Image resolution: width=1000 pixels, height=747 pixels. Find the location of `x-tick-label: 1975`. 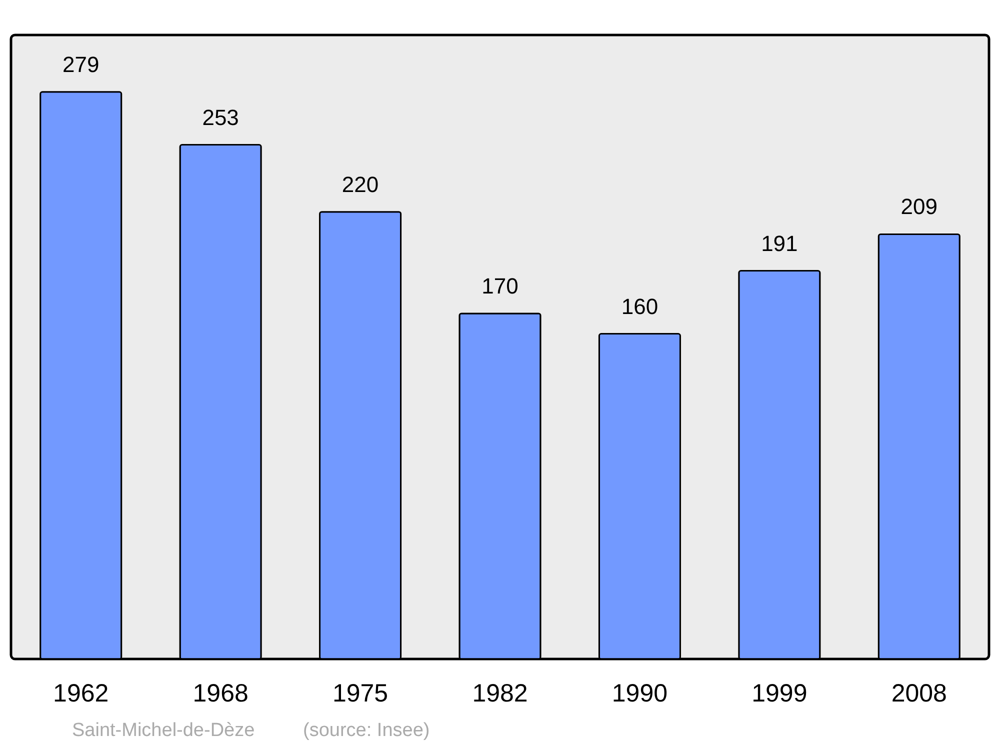

x-tick-label: 1975 is located at coordinates (360, 694).